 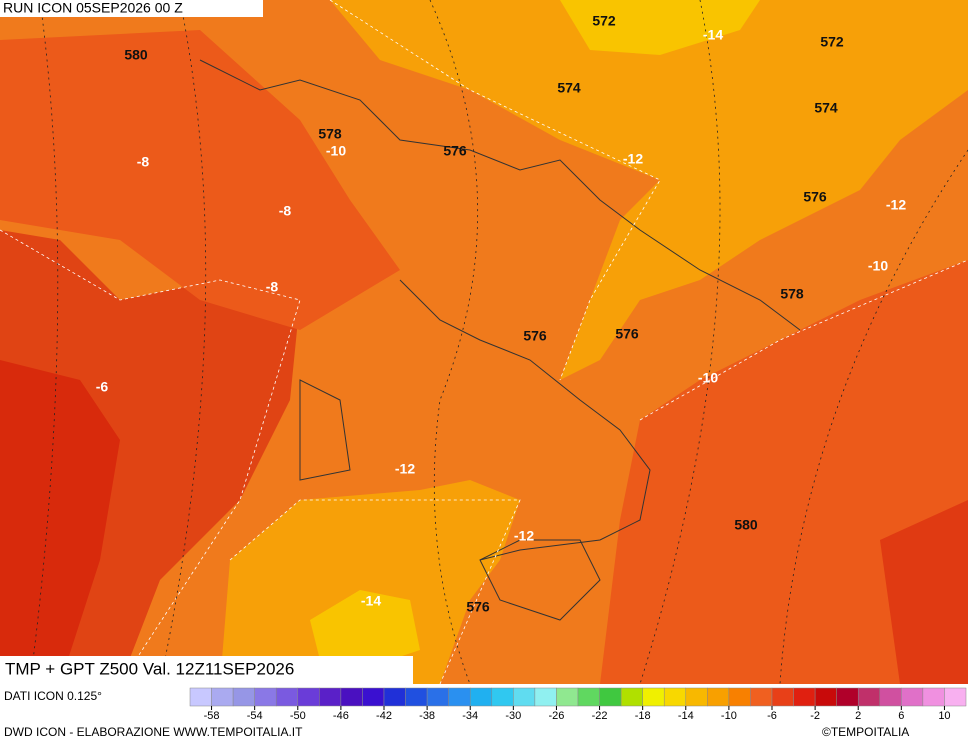 I want to click on contour-label: -14, so click(x=713, y=35).